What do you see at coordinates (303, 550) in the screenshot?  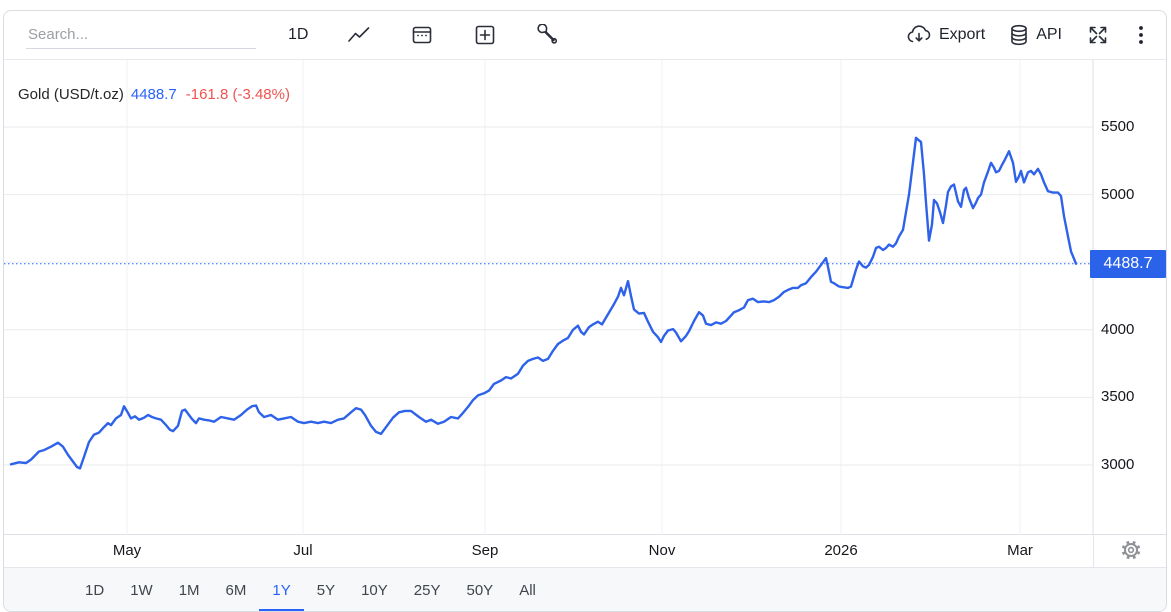 I see `x-axis-tick-label: Jul` at bounding box center [303, 550].